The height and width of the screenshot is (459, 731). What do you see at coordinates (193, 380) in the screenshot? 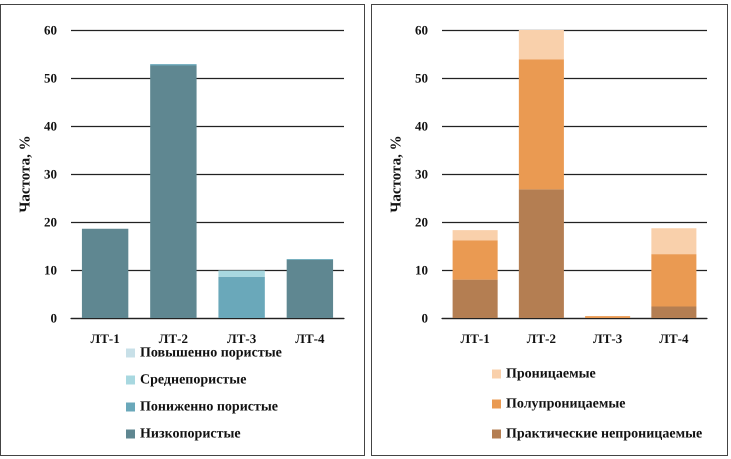
I see `legend-label: Среднепористые` at bounding box center [193, 380].